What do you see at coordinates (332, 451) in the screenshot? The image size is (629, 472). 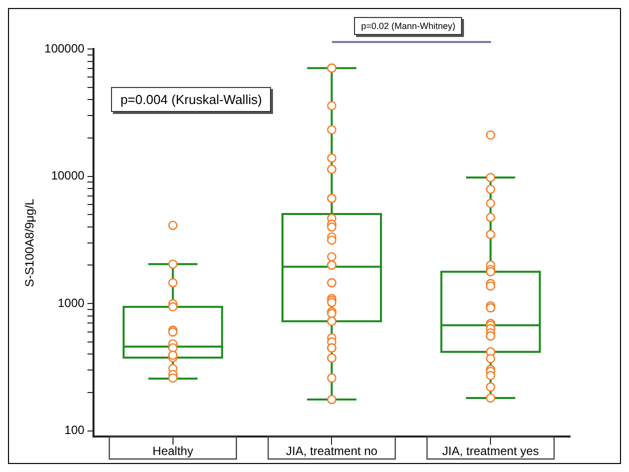 I see `x-tick-label: JIA, treatment no` at bounding box center [332, 451].